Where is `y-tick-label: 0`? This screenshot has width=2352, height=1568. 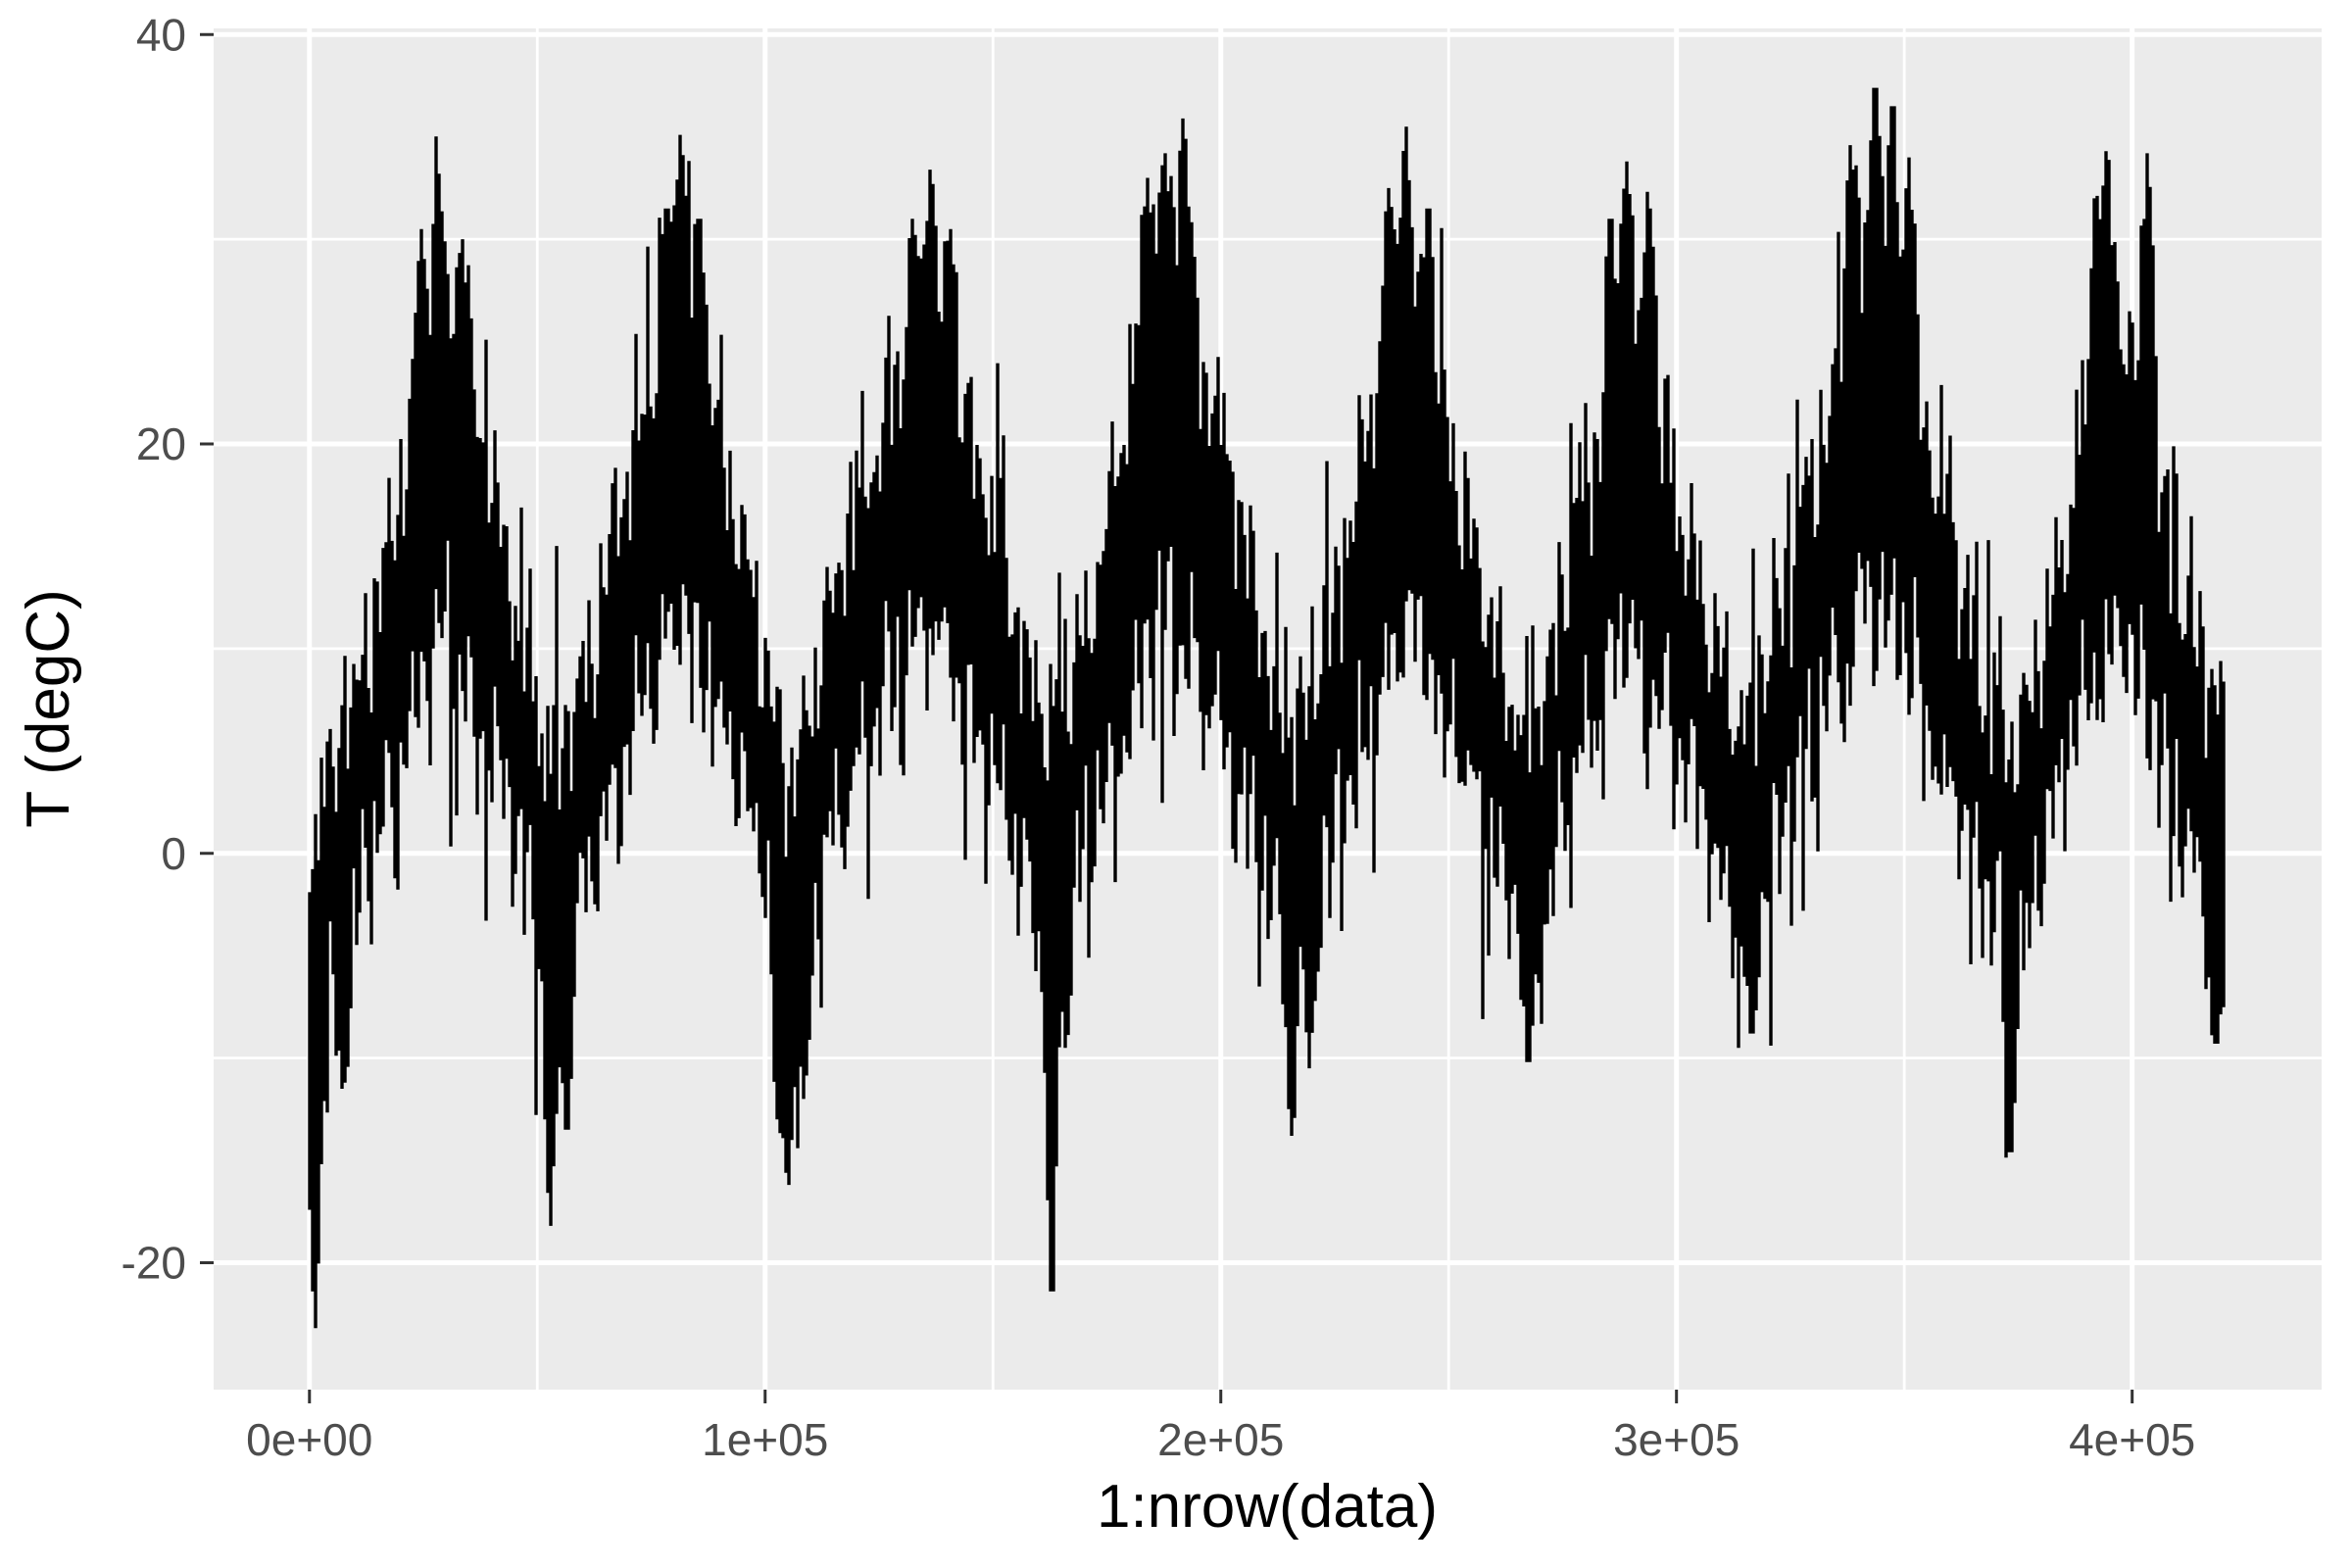 y-tick-label: 0 is located at coordinates (173, 853).